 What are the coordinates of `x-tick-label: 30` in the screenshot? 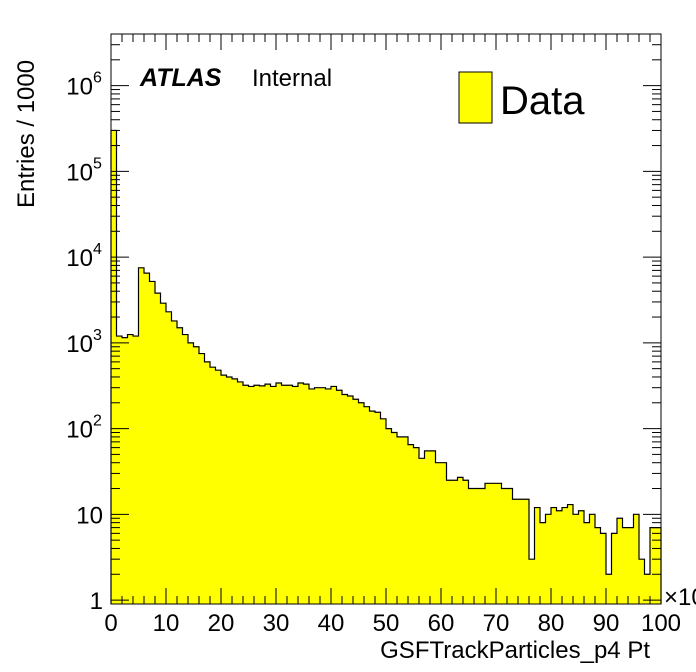 It's located at (276, 623).